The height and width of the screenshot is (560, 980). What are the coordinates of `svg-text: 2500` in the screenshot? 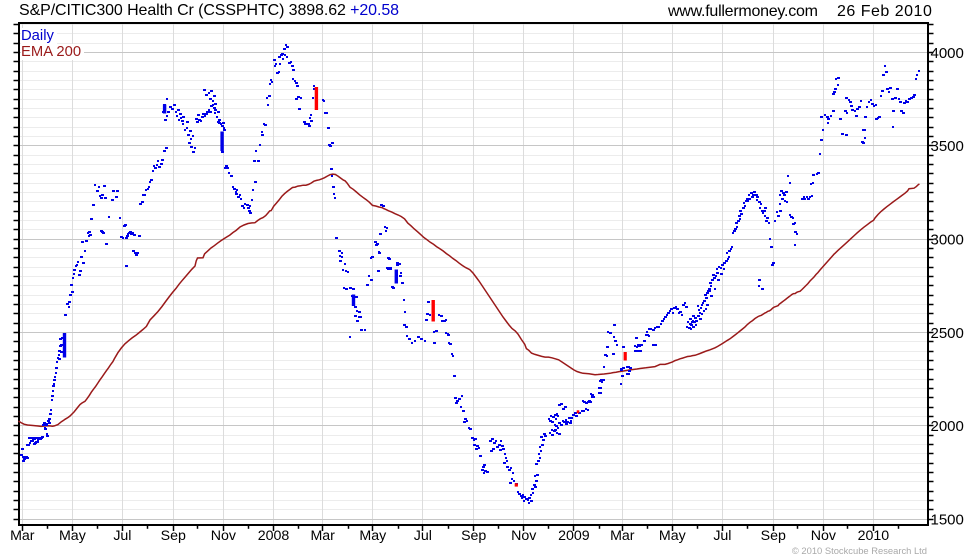 It's located at (947, 333).